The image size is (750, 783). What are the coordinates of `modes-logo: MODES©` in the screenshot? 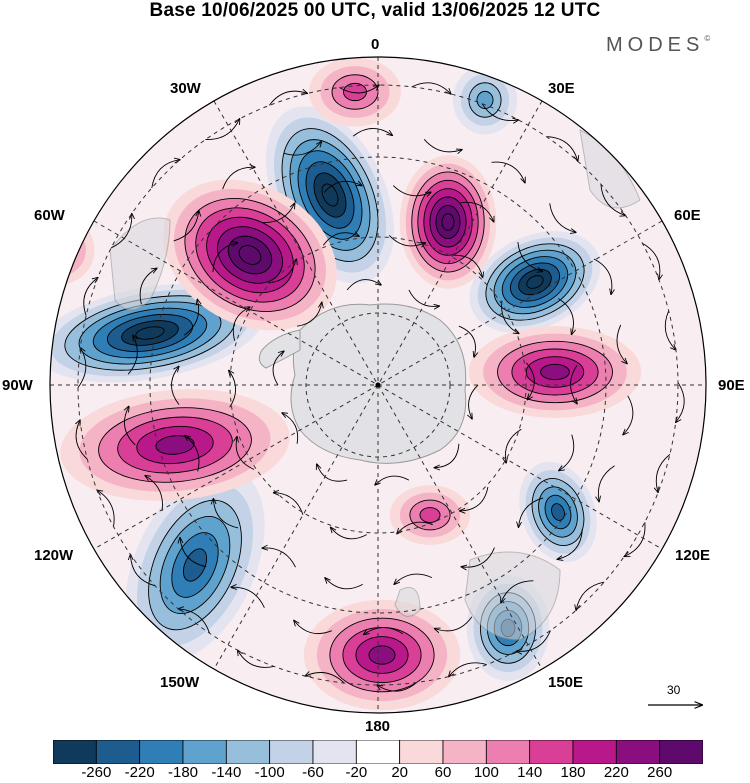 It's located at (658, 45).